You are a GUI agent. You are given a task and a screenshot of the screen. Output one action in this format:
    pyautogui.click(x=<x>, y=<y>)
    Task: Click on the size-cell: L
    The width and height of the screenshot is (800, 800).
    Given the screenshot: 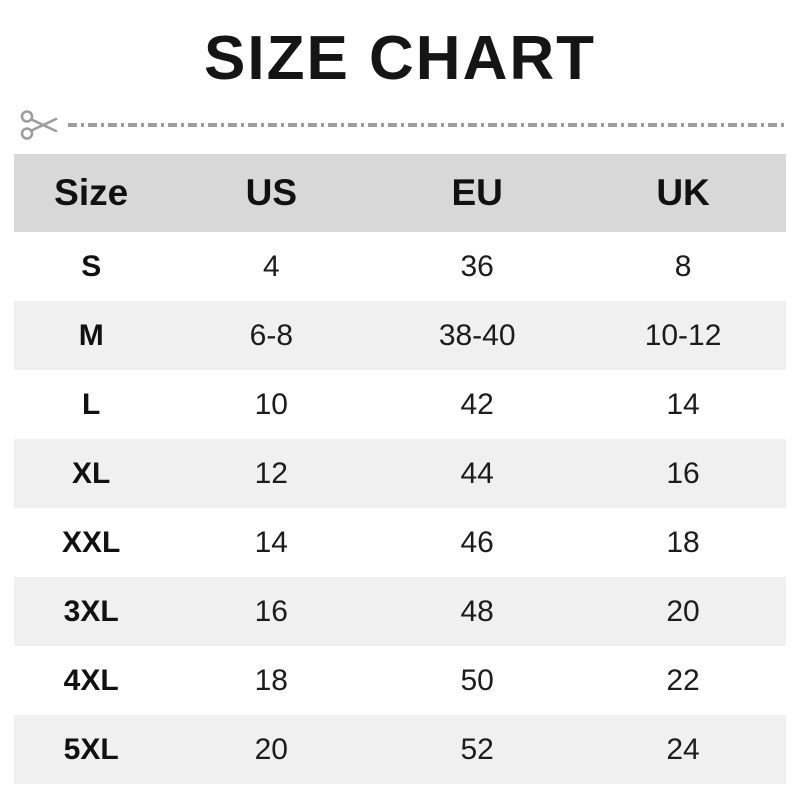 What is the action you would take?
    pyautogui.click(x=91, y=404)
    